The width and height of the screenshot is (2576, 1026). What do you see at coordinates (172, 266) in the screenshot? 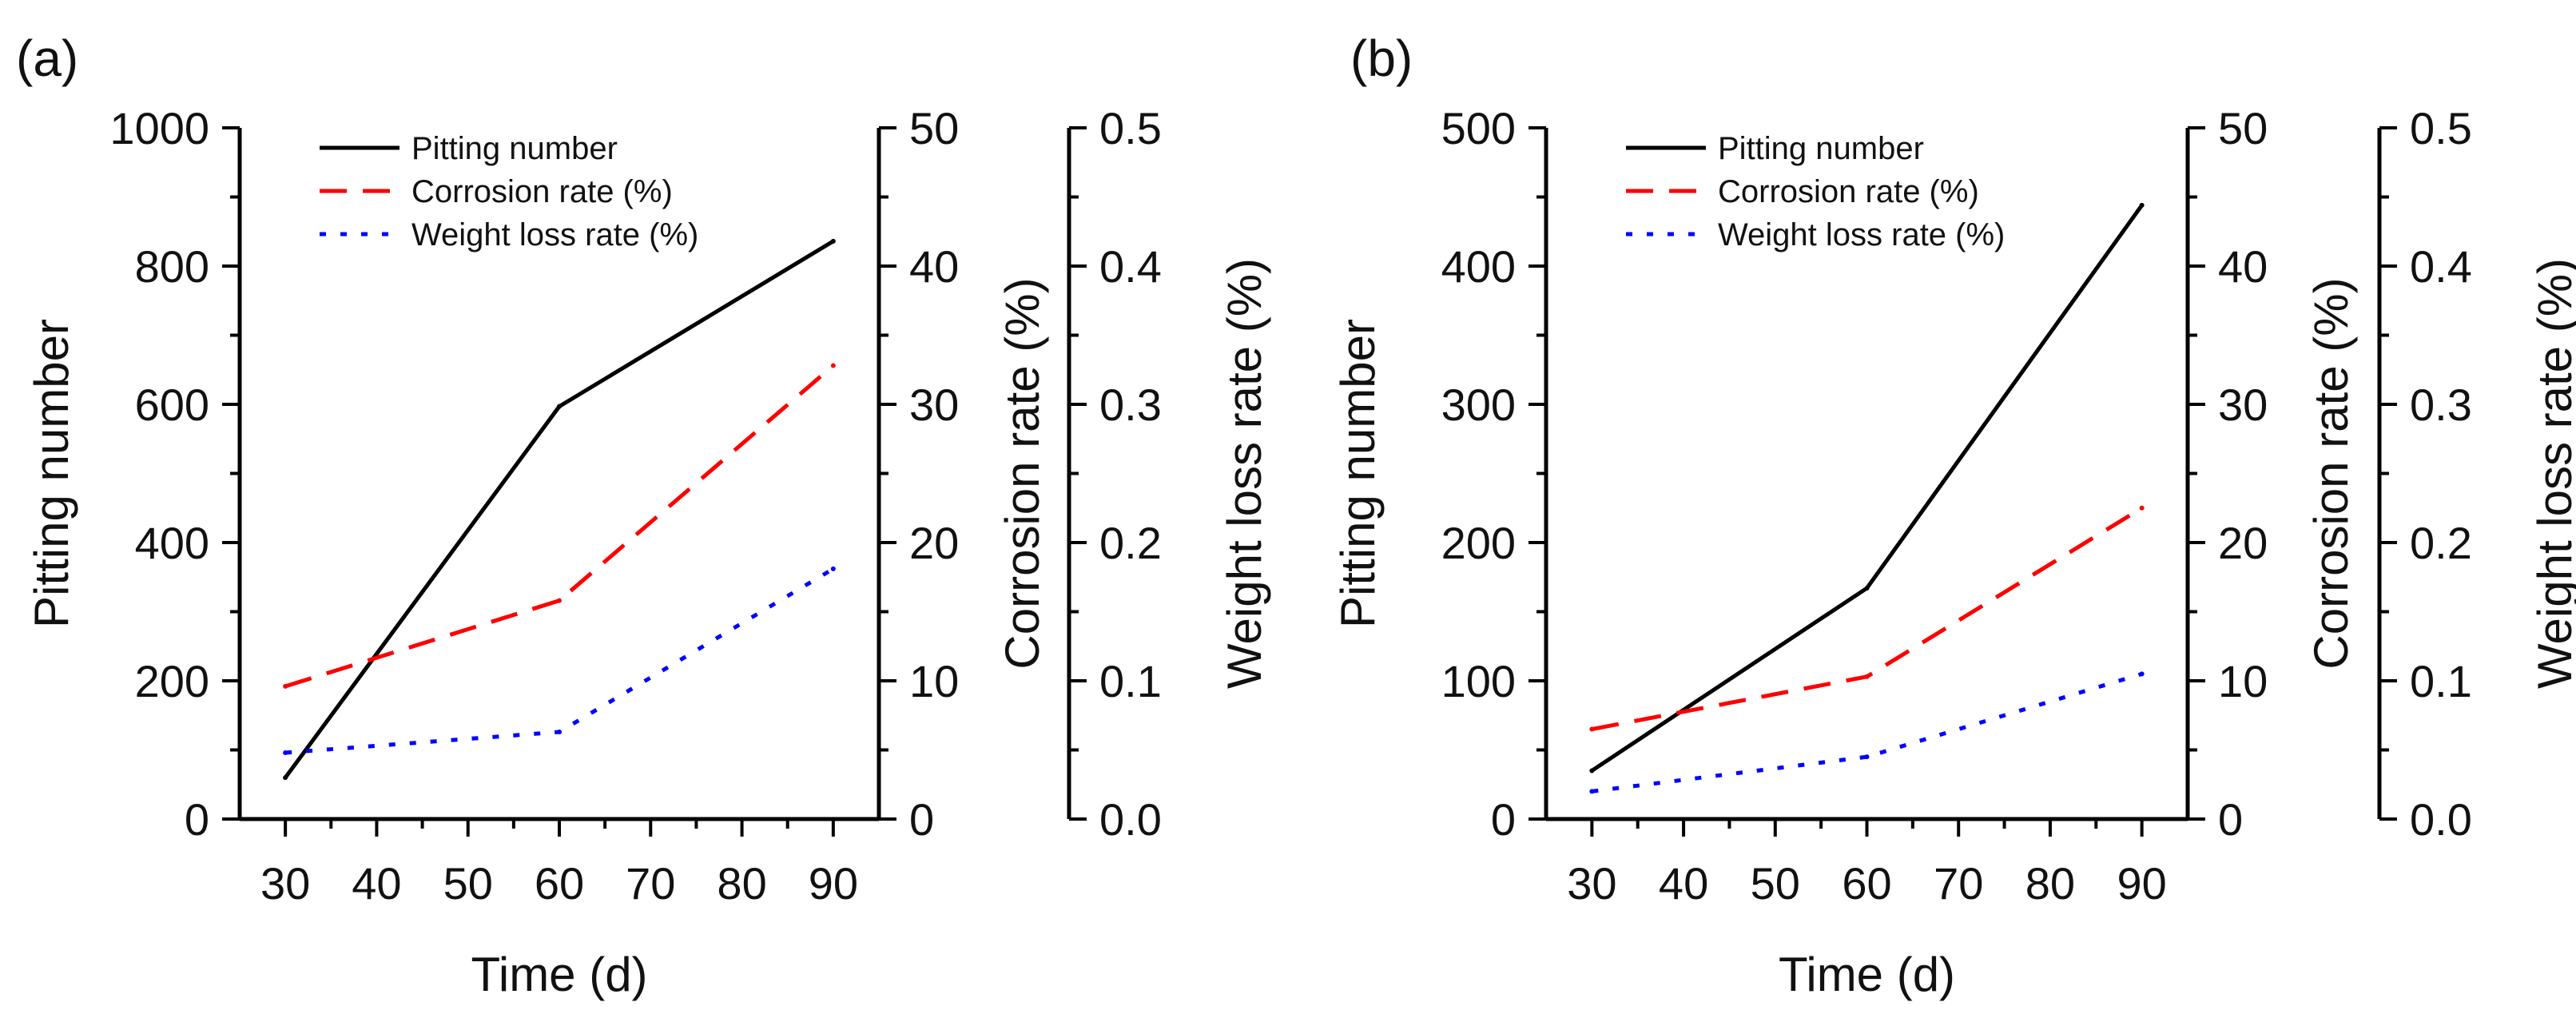
I see `y-tick-label-pitting: 800` at bounding box center [172, 266].